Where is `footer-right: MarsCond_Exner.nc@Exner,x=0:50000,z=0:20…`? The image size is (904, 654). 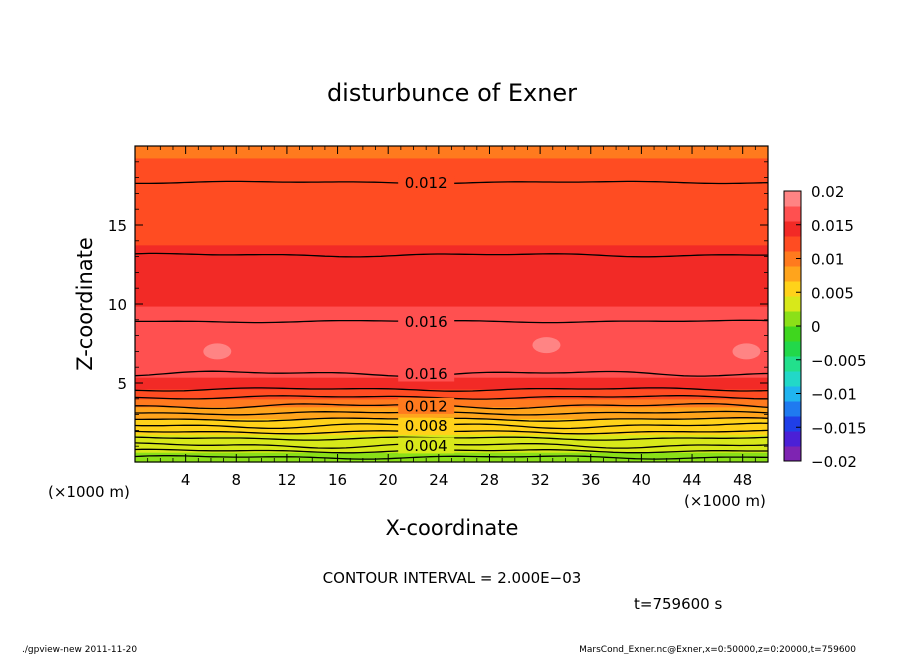 footer-right: MarsCond_Exner.nc@Exner,x=0:50000,z=0:20… is located at coordinates (717, 649).